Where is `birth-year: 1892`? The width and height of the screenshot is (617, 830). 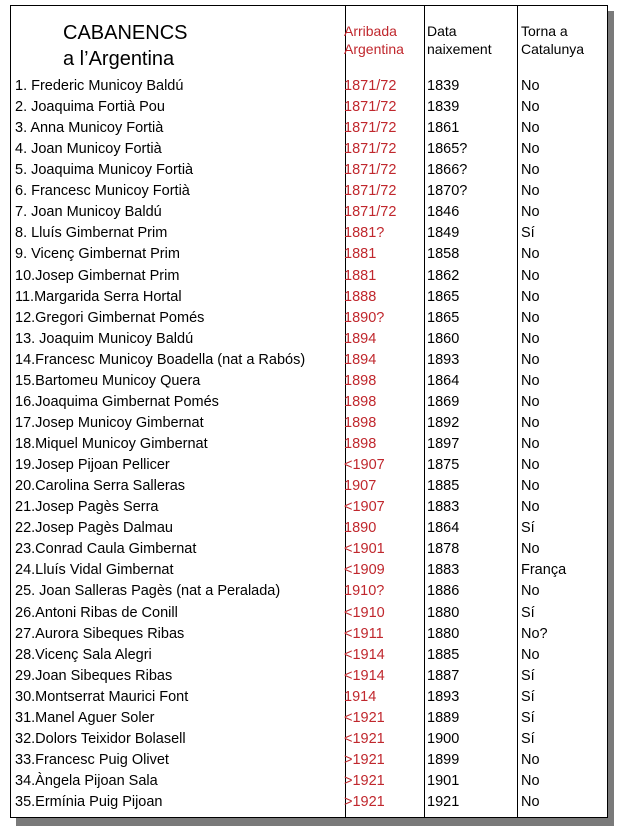
birth-year: 1892 is located at coordinates (443, 422).